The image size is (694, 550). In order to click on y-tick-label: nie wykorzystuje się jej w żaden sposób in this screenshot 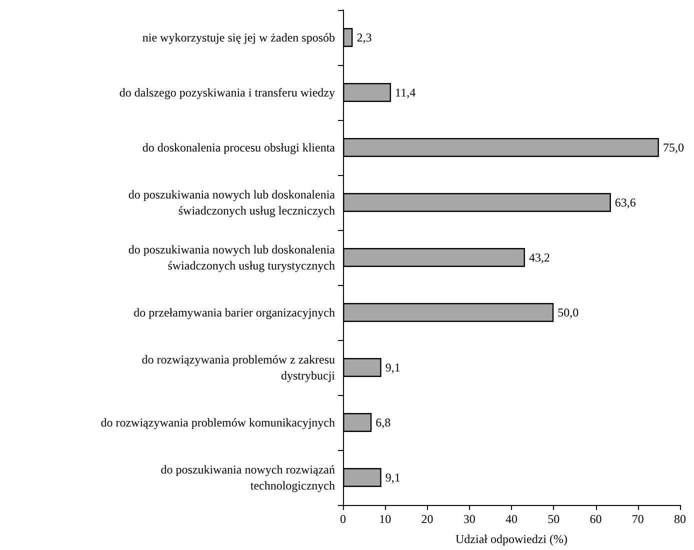, I will do `click(238, 37)`.